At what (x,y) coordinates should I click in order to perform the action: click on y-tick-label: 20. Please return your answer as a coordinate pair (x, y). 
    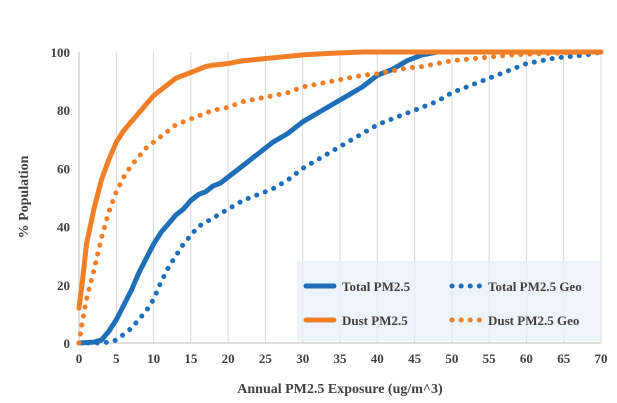
    Looking at the image, I should click on (63, 285).